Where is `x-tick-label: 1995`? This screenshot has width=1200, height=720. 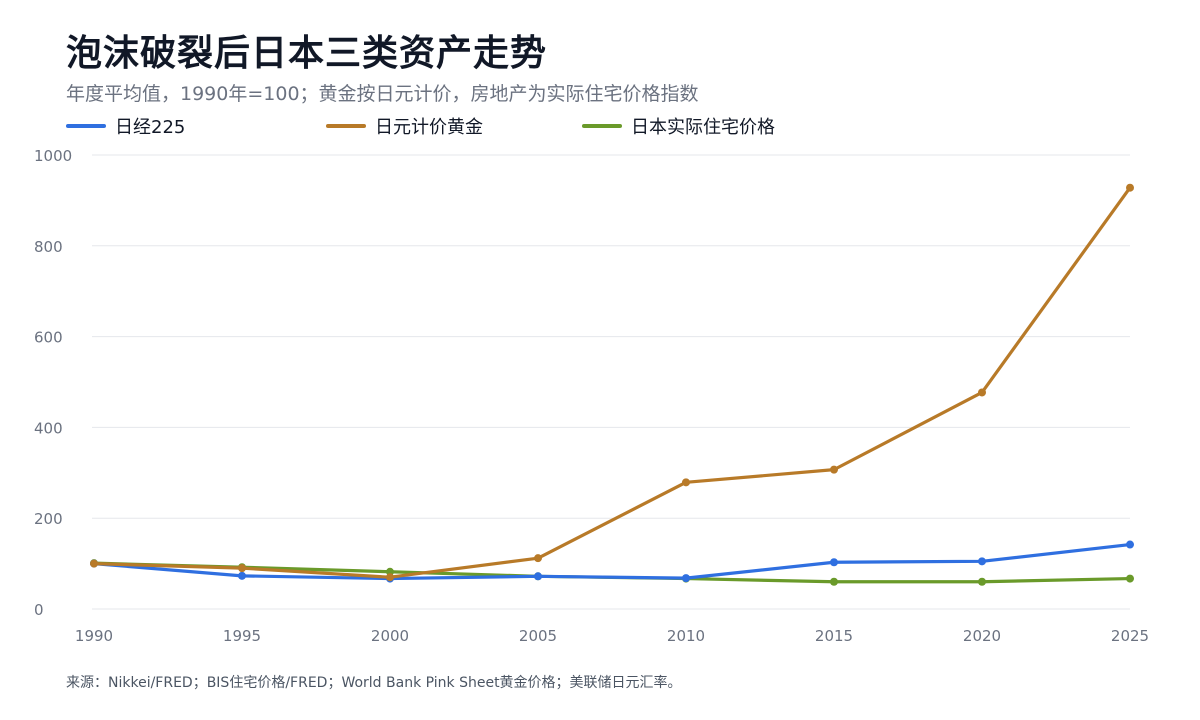 x-tick-label: 1995 is located at coordinates (242, 636).